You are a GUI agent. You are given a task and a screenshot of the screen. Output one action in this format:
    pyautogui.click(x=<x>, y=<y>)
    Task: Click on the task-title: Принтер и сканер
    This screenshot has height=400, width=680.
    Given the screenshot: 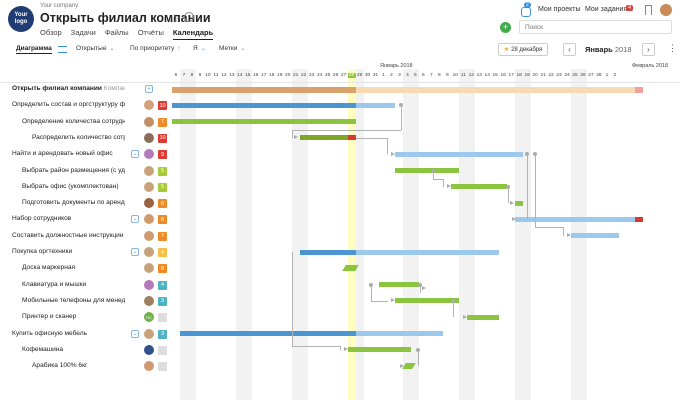 What is the action you would take?
    pyautogui.click(x=49, y=317)
    